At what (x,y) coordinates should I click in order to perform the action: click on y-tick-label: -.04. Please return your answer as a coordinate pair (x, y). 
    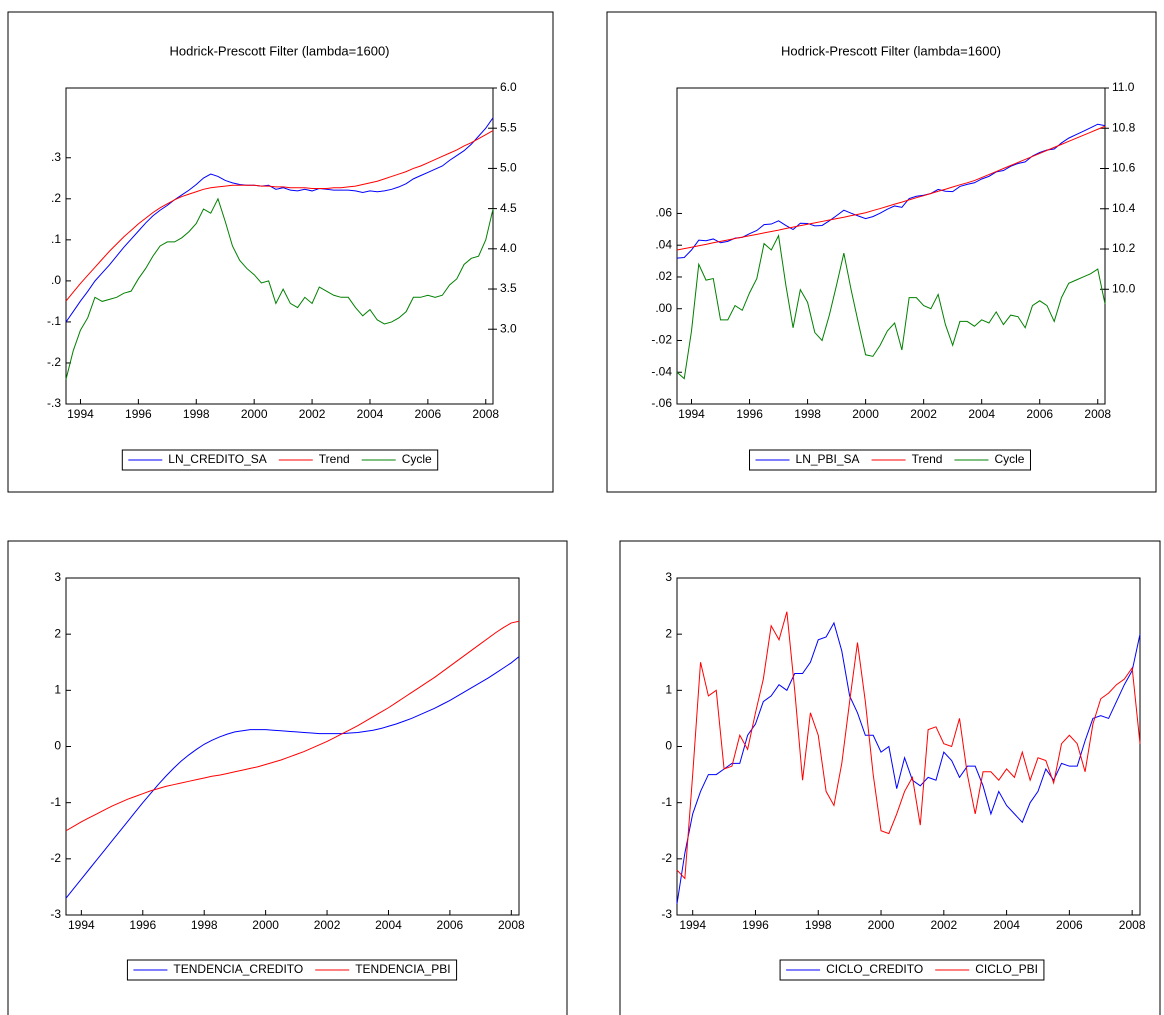
    Looking at the image, I should click on (661, 371).